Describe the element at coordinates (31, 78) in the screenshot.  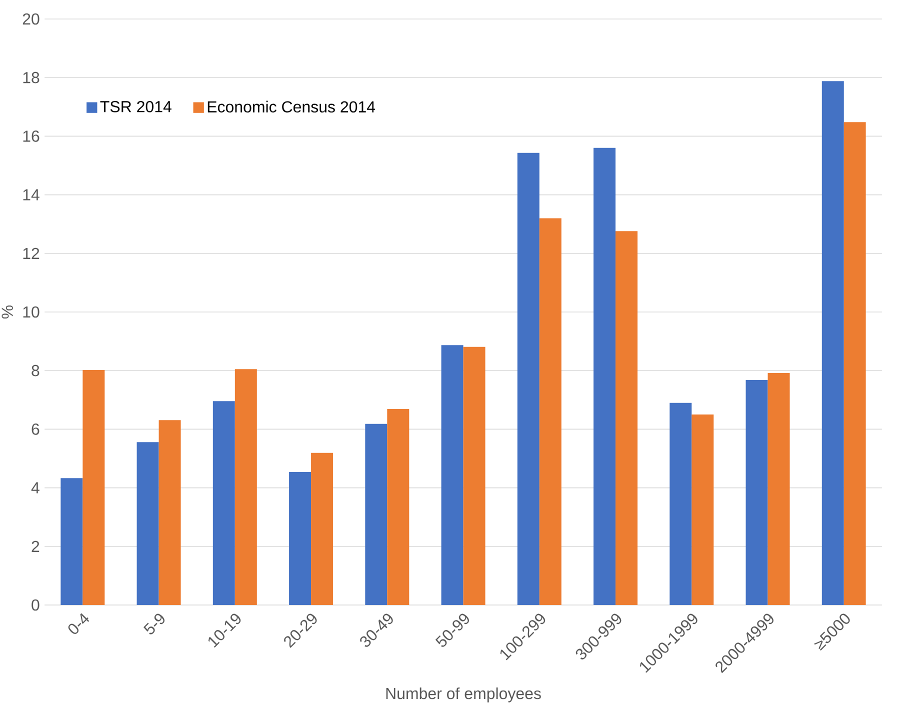
I see `y-tick-label: 18` at that location.